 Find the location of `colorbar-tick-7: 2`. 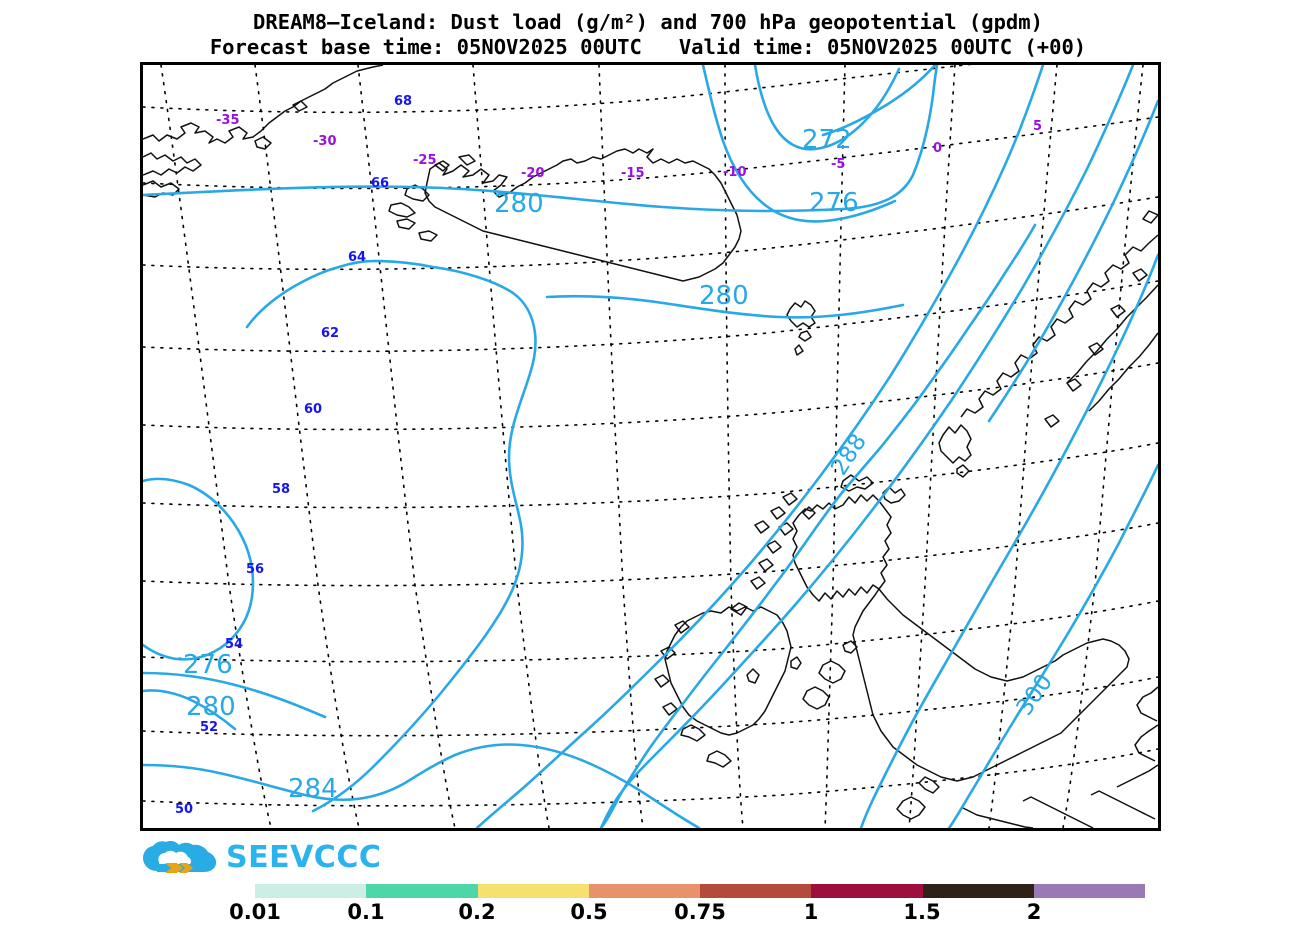

colorbar-tick-7: 2 is located at coordinates (1034, 912).